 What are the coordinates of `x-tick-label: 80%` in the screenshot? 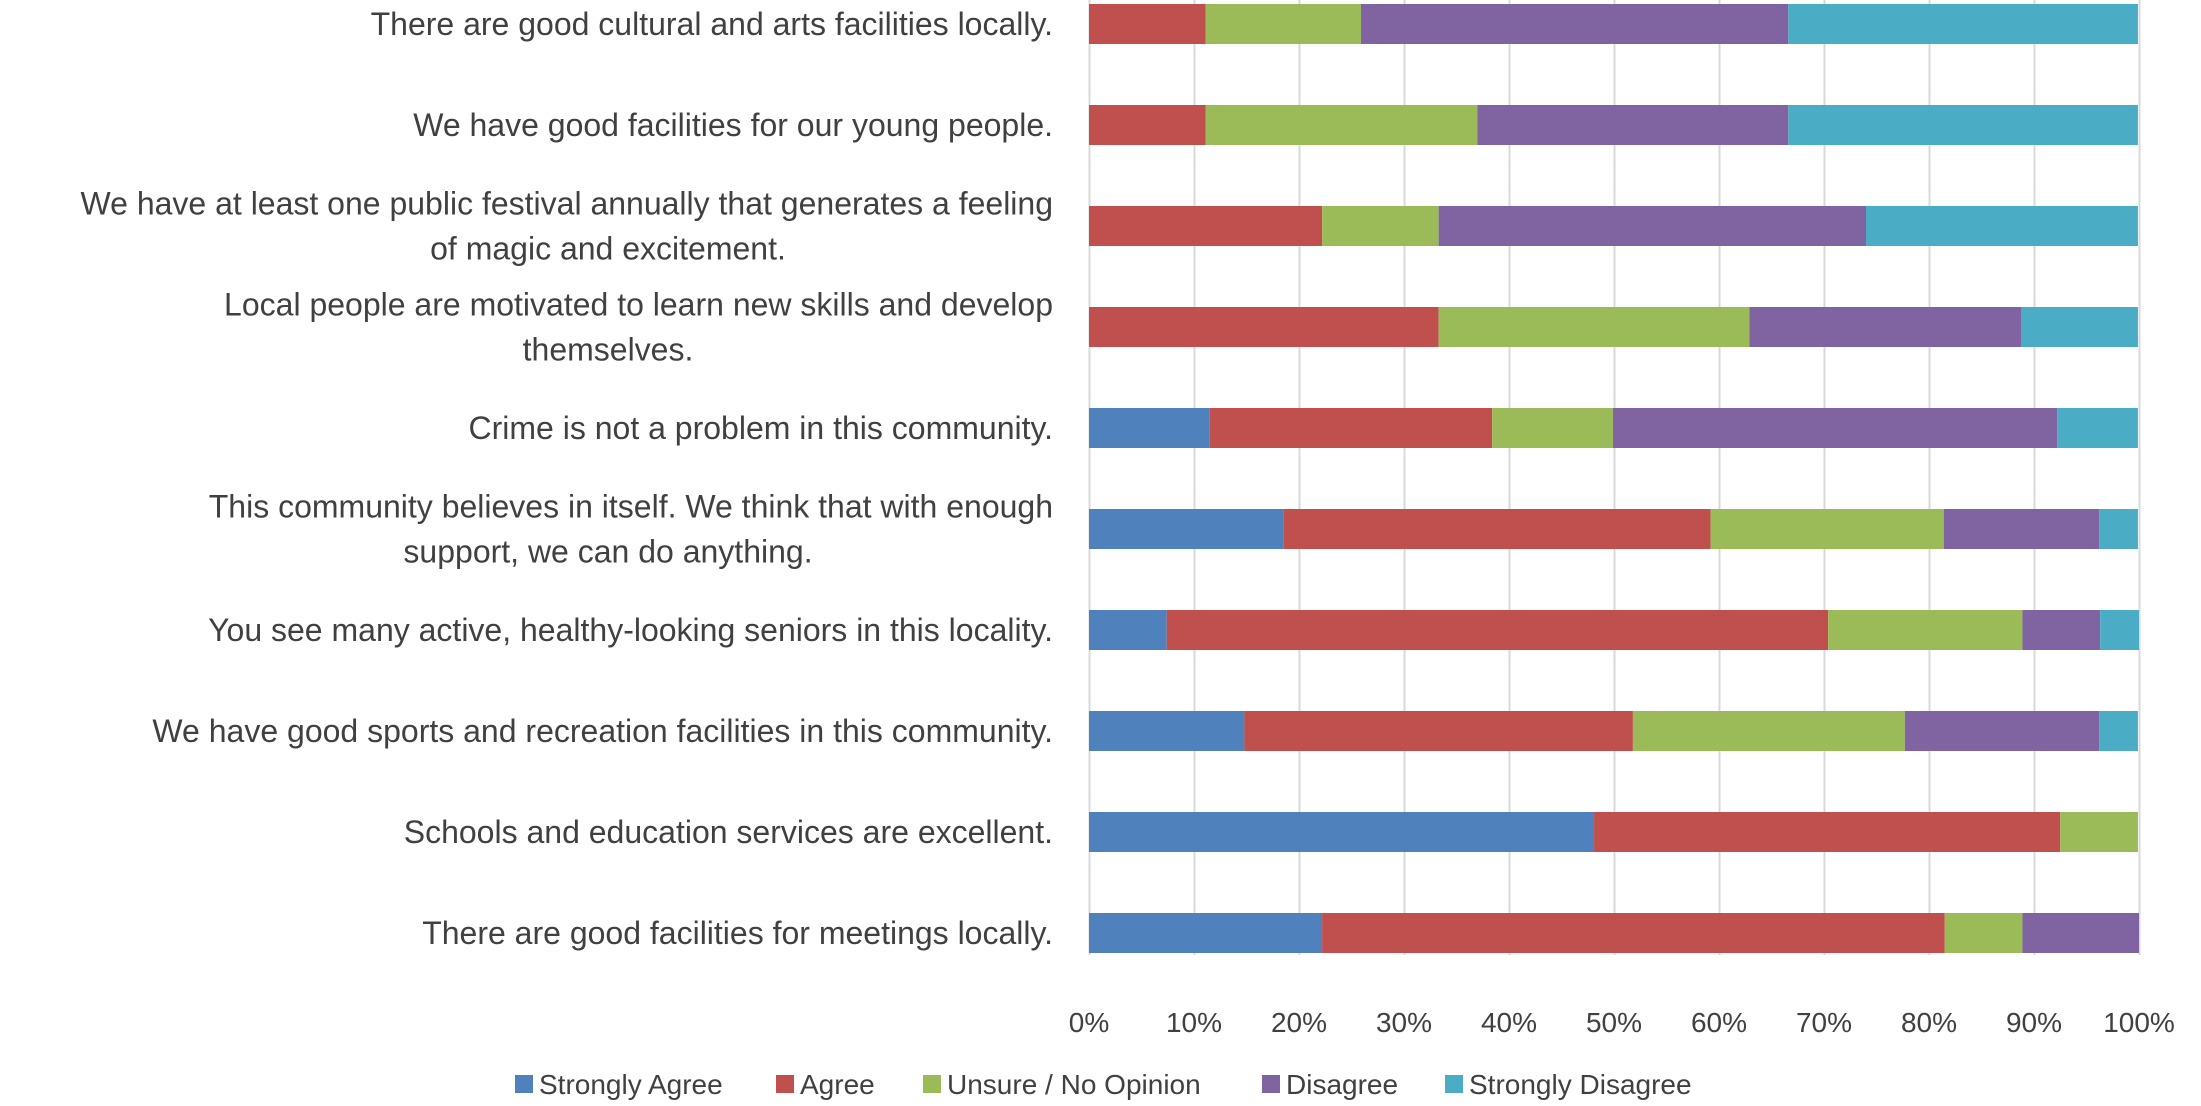 It's located at (1929, 1022).